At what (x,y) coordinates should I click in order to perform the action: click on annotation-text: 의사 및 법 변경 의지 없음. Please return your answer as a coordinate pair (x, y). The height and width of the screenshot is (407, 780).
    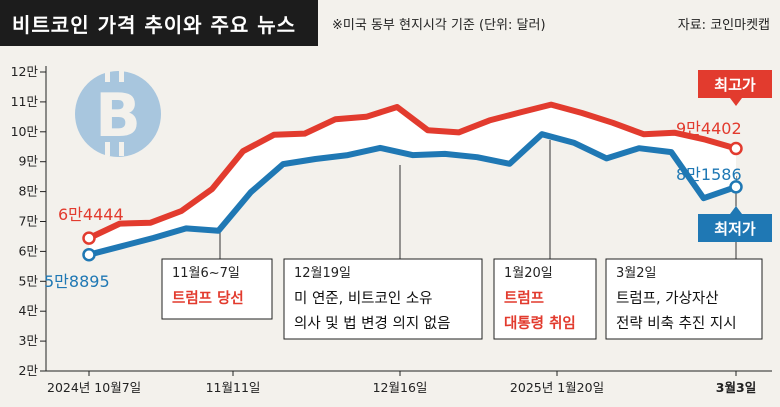
    Looking at the image, I should click on (372, 323).